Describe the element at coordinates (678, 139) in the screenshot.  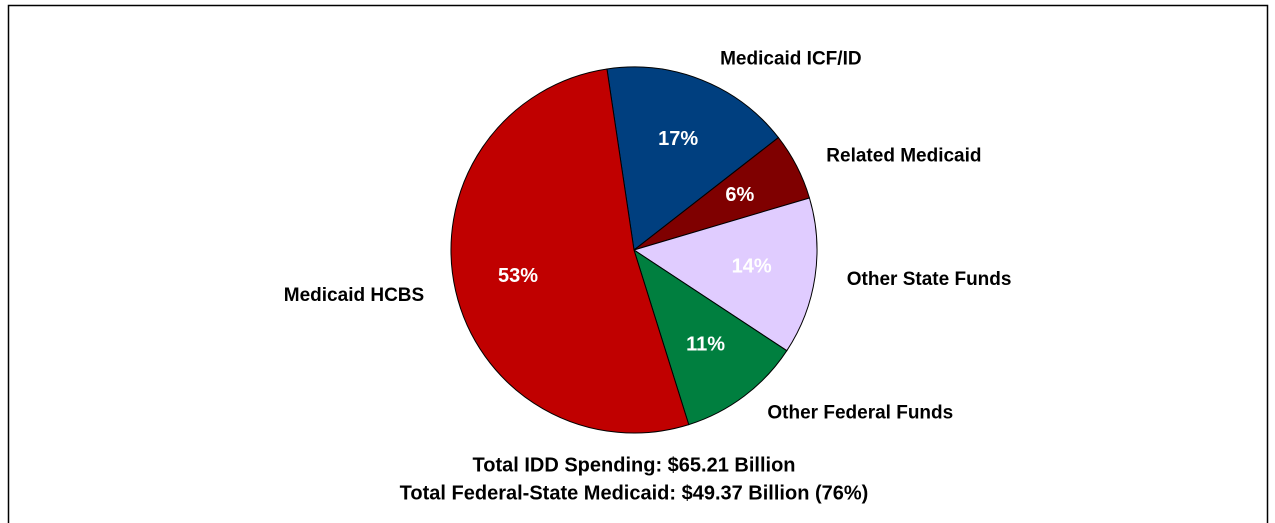
I see `value-label: 17%` at that location.